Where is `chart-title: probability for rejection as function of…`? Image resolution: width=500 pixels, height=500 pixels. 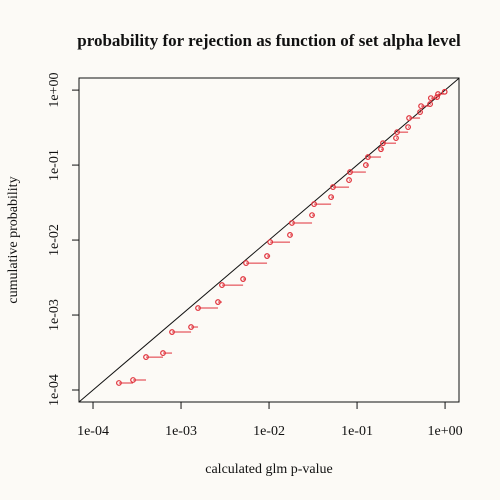 chart-title: probability for rejection as function of… is located at coordinates (269, 40).